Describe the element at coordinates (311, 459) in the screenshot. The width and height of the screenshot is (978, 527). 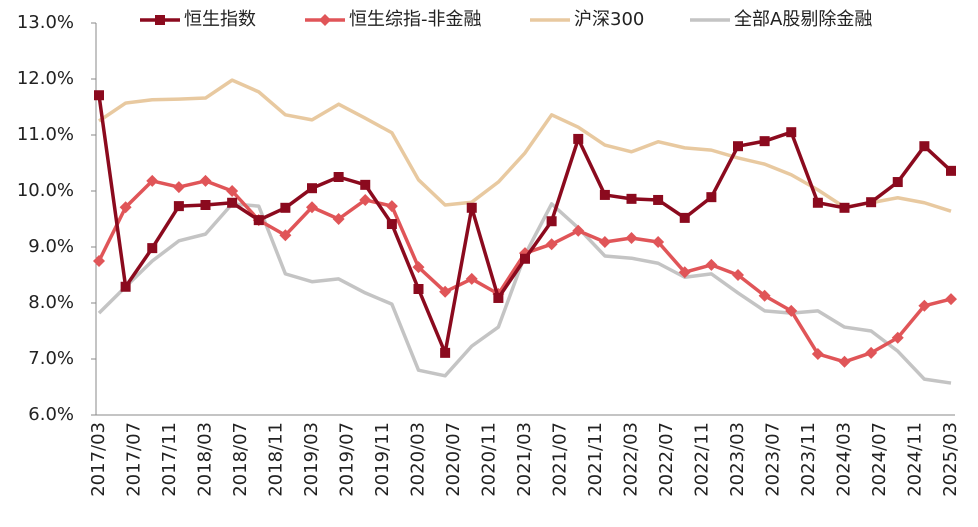
I see `x-tick-label: 2019/03` at that location.